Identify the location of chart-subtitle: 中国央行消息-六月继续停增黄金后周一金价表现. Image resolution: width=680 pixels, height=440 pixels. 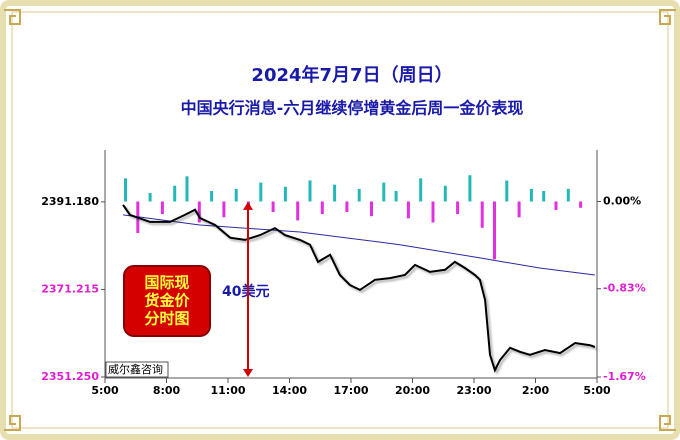
(352, 108).